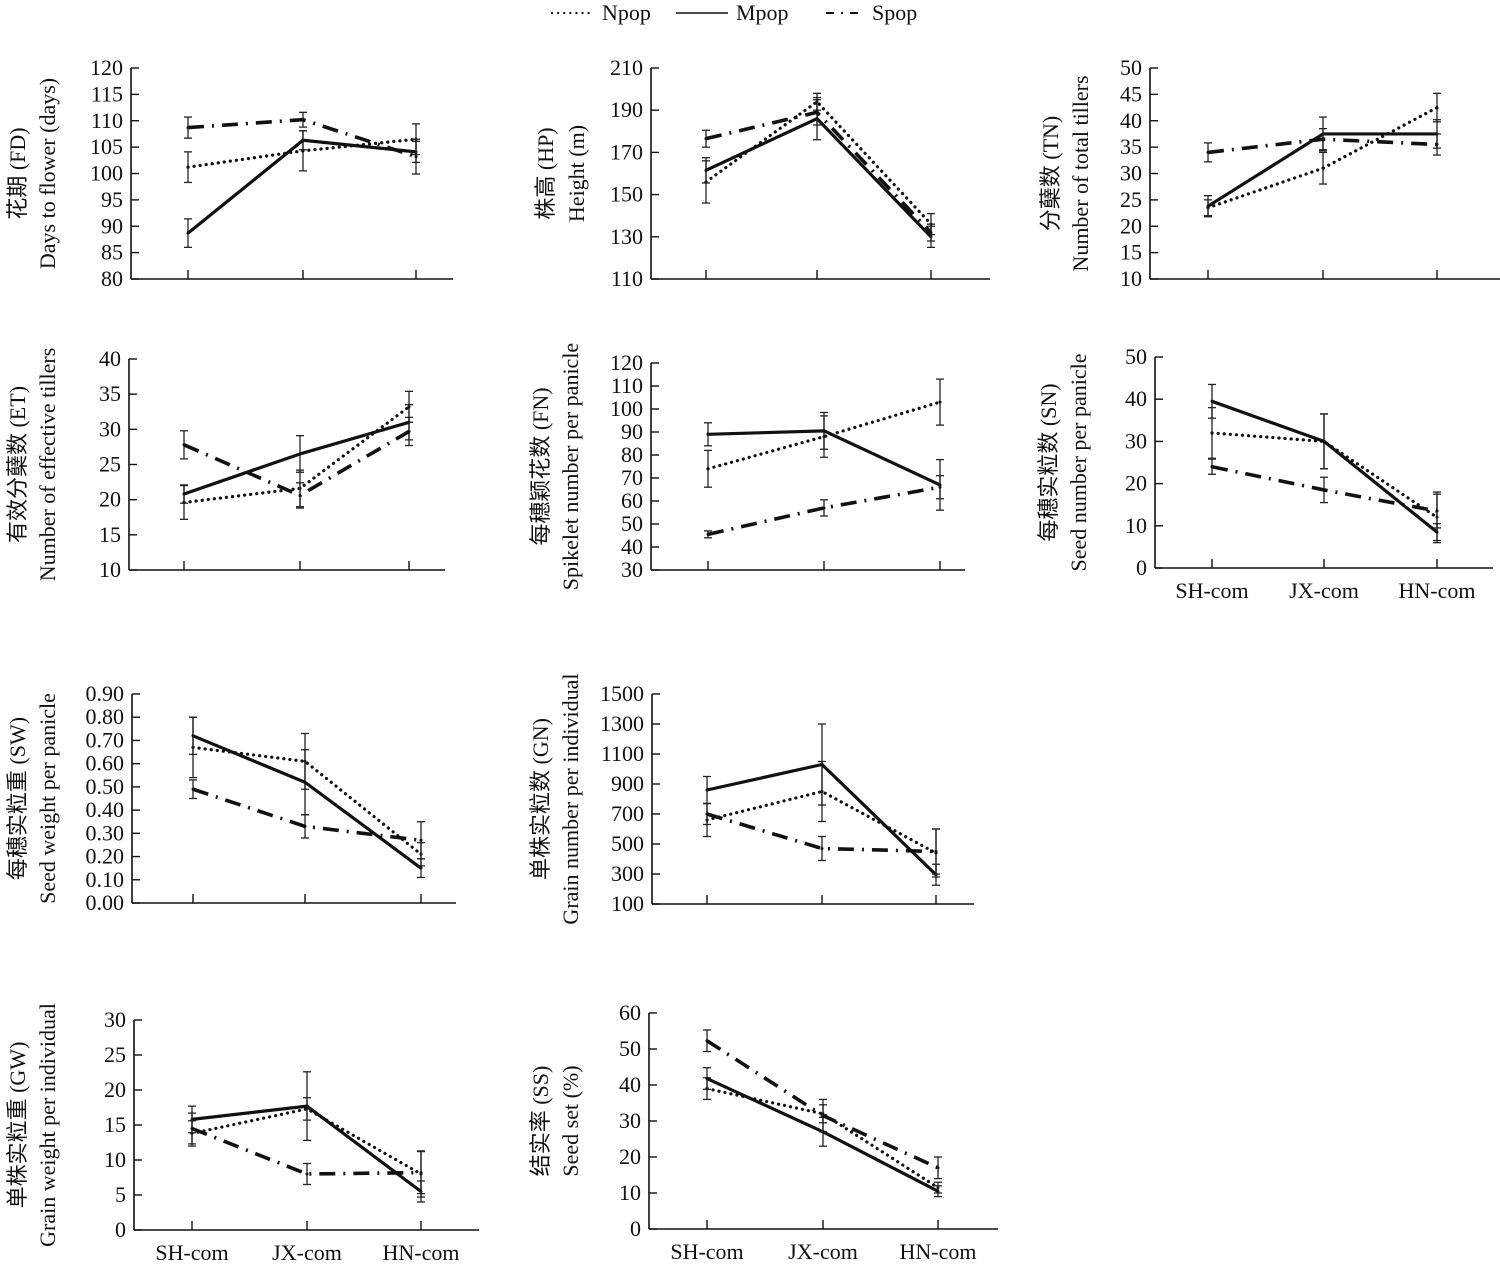  I want to click on y-tick-label: 35, so click(110, 393).